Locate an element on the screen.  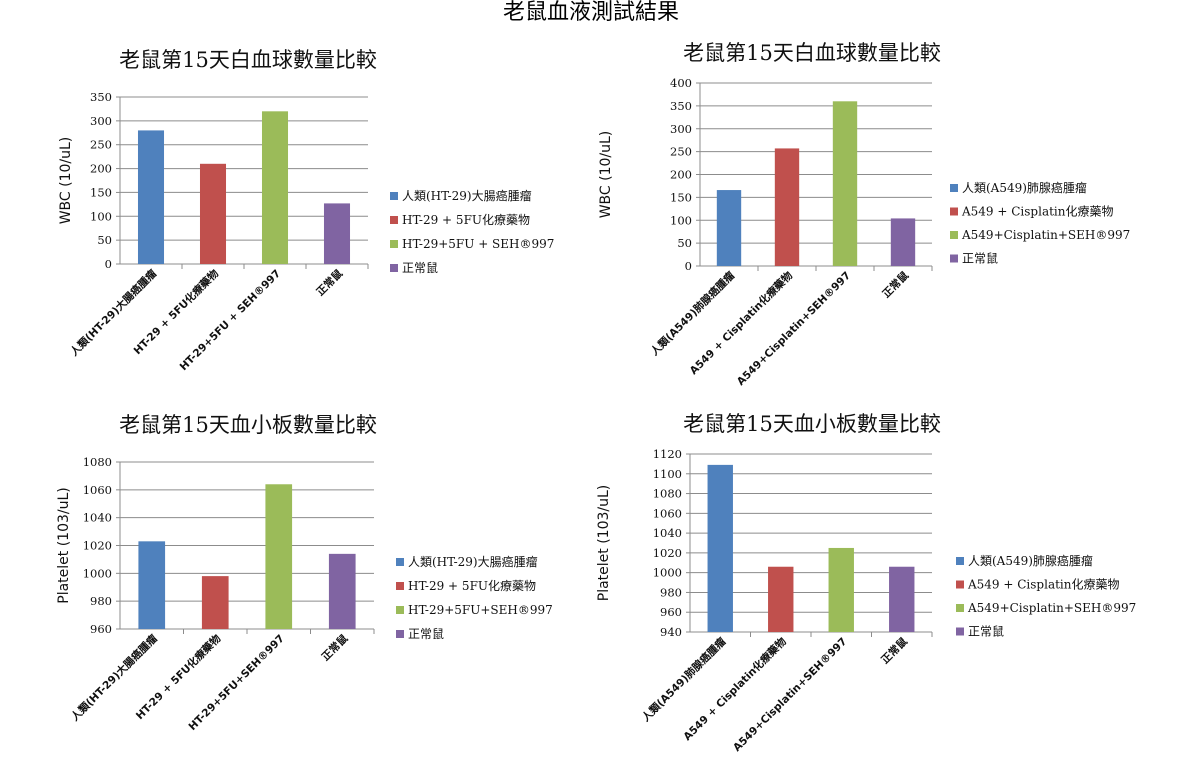
wbc-ht29-y-axis-label: WBC (10/uL) is located at coordinates (66, 181).